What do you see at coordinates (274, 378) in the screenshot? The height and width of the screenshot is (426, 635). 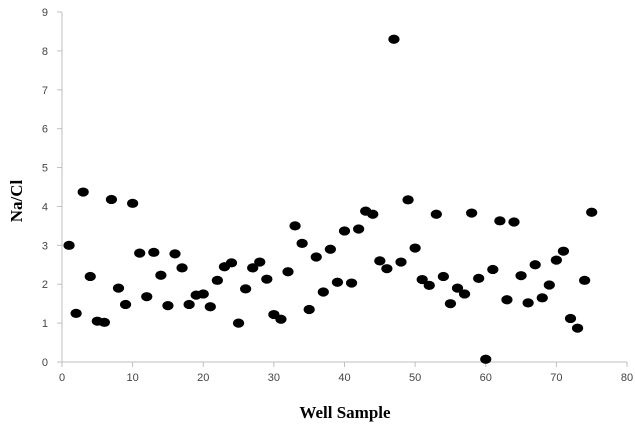 I see `x-tick-label: 30` at bounding box center [274, 378].